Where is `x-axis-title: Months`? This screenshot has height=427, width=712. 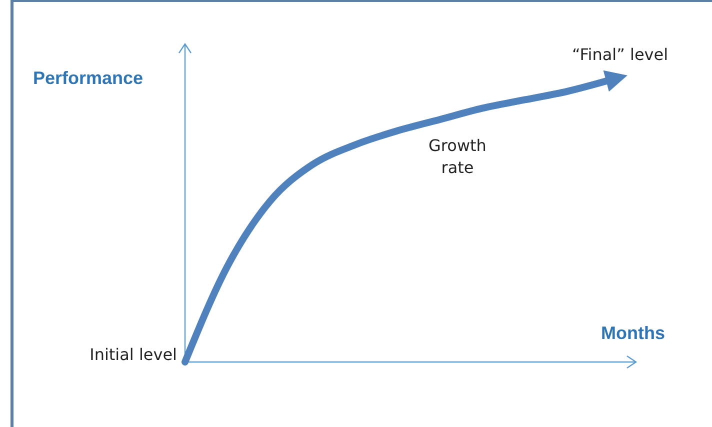
x-axis-title: Months is located at coordinates (633, 333).